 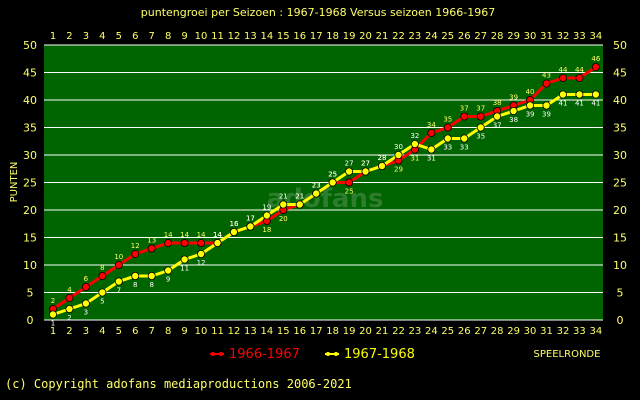 I want to click on data-label: 46, so click(x=595, y=59).